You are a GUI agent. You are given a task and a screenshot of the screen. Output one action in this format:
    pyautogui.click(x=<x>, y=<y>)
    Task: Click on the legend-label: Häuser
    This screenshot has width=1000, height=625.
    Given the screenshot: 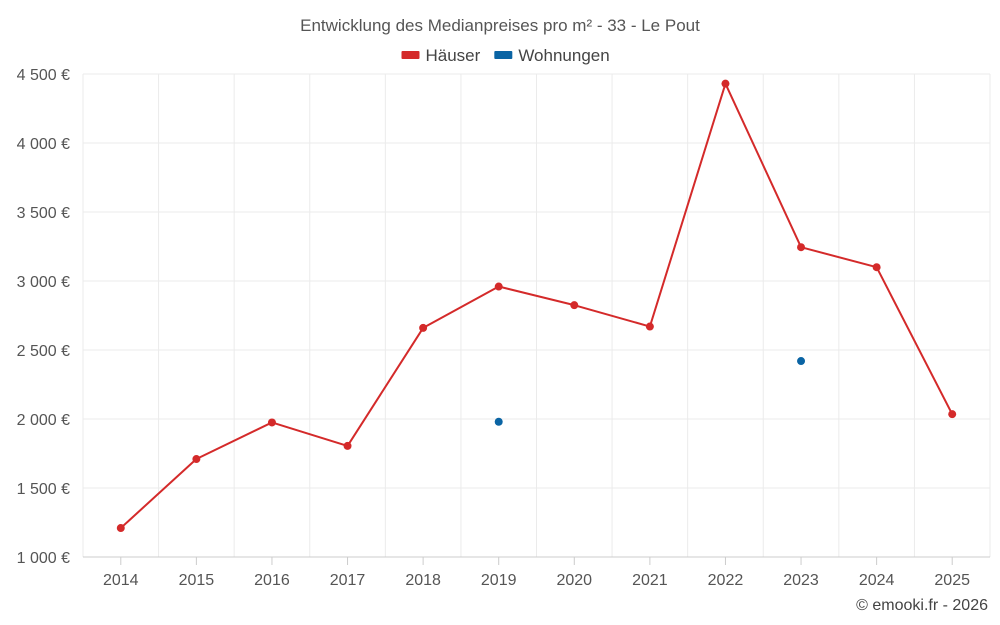 What is the action you would take?
    pyautogui.click(x=453, y=55)
    